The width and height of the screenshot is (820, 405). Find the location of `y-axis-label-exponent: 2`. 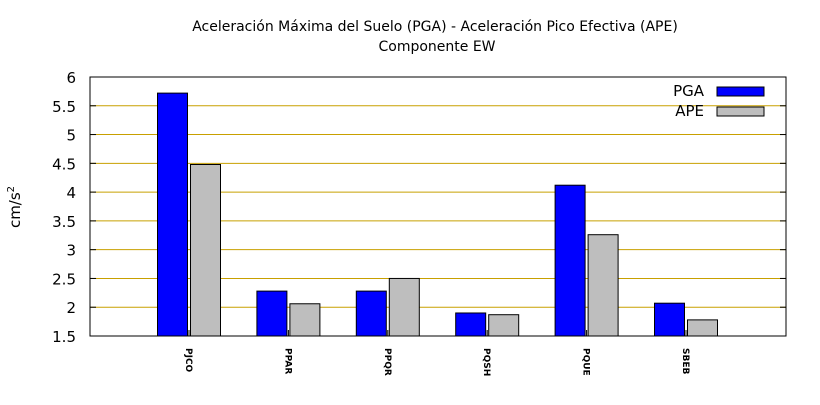

y-axis-label-exponent: 2 is located at coordinates (11, 189).